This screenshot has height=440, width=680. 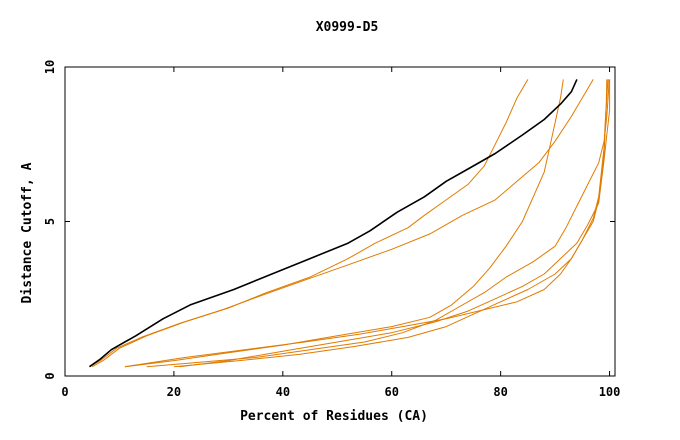 I want to click on x-tick-label: 100, so click(x=610, y=392).